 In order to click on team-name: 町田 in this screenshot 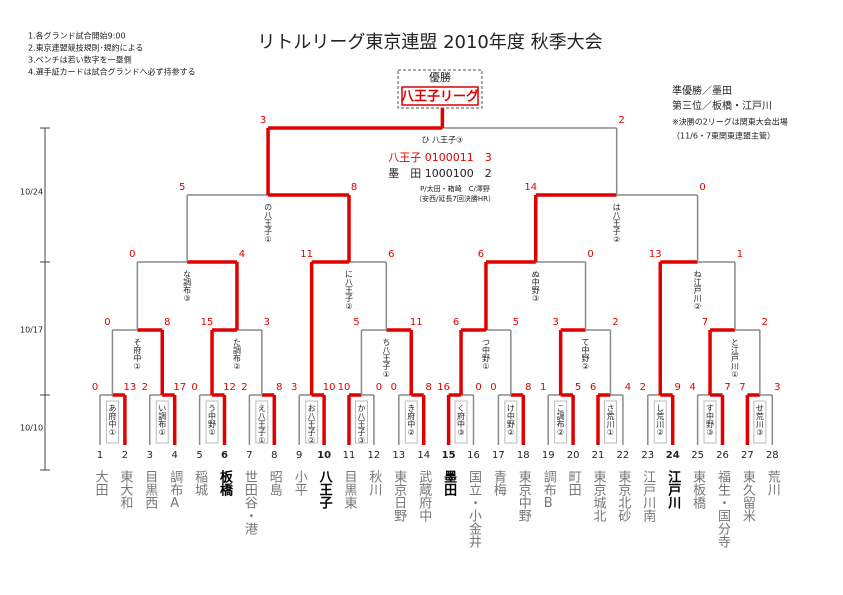, I will do `click(574, 483)`.